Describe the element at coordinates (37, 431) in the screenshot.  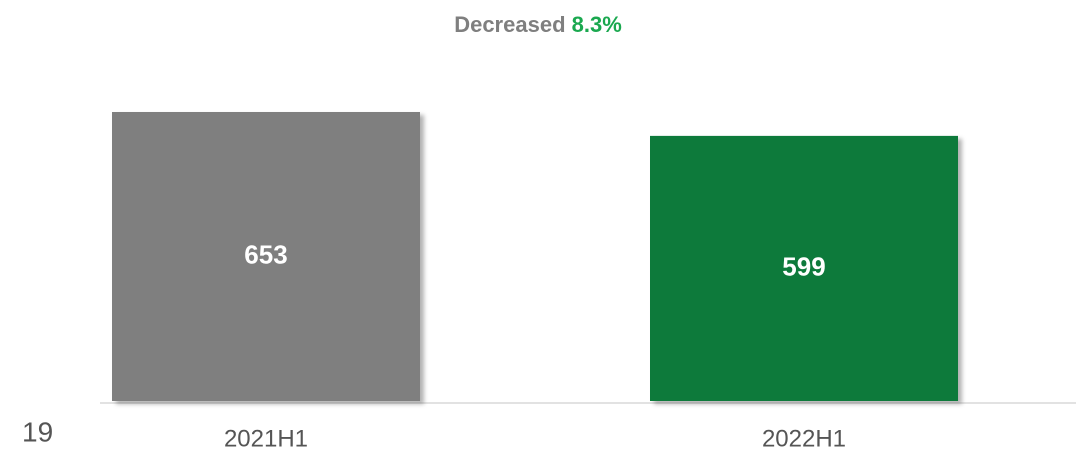
I see `page-number: 19` at that location.